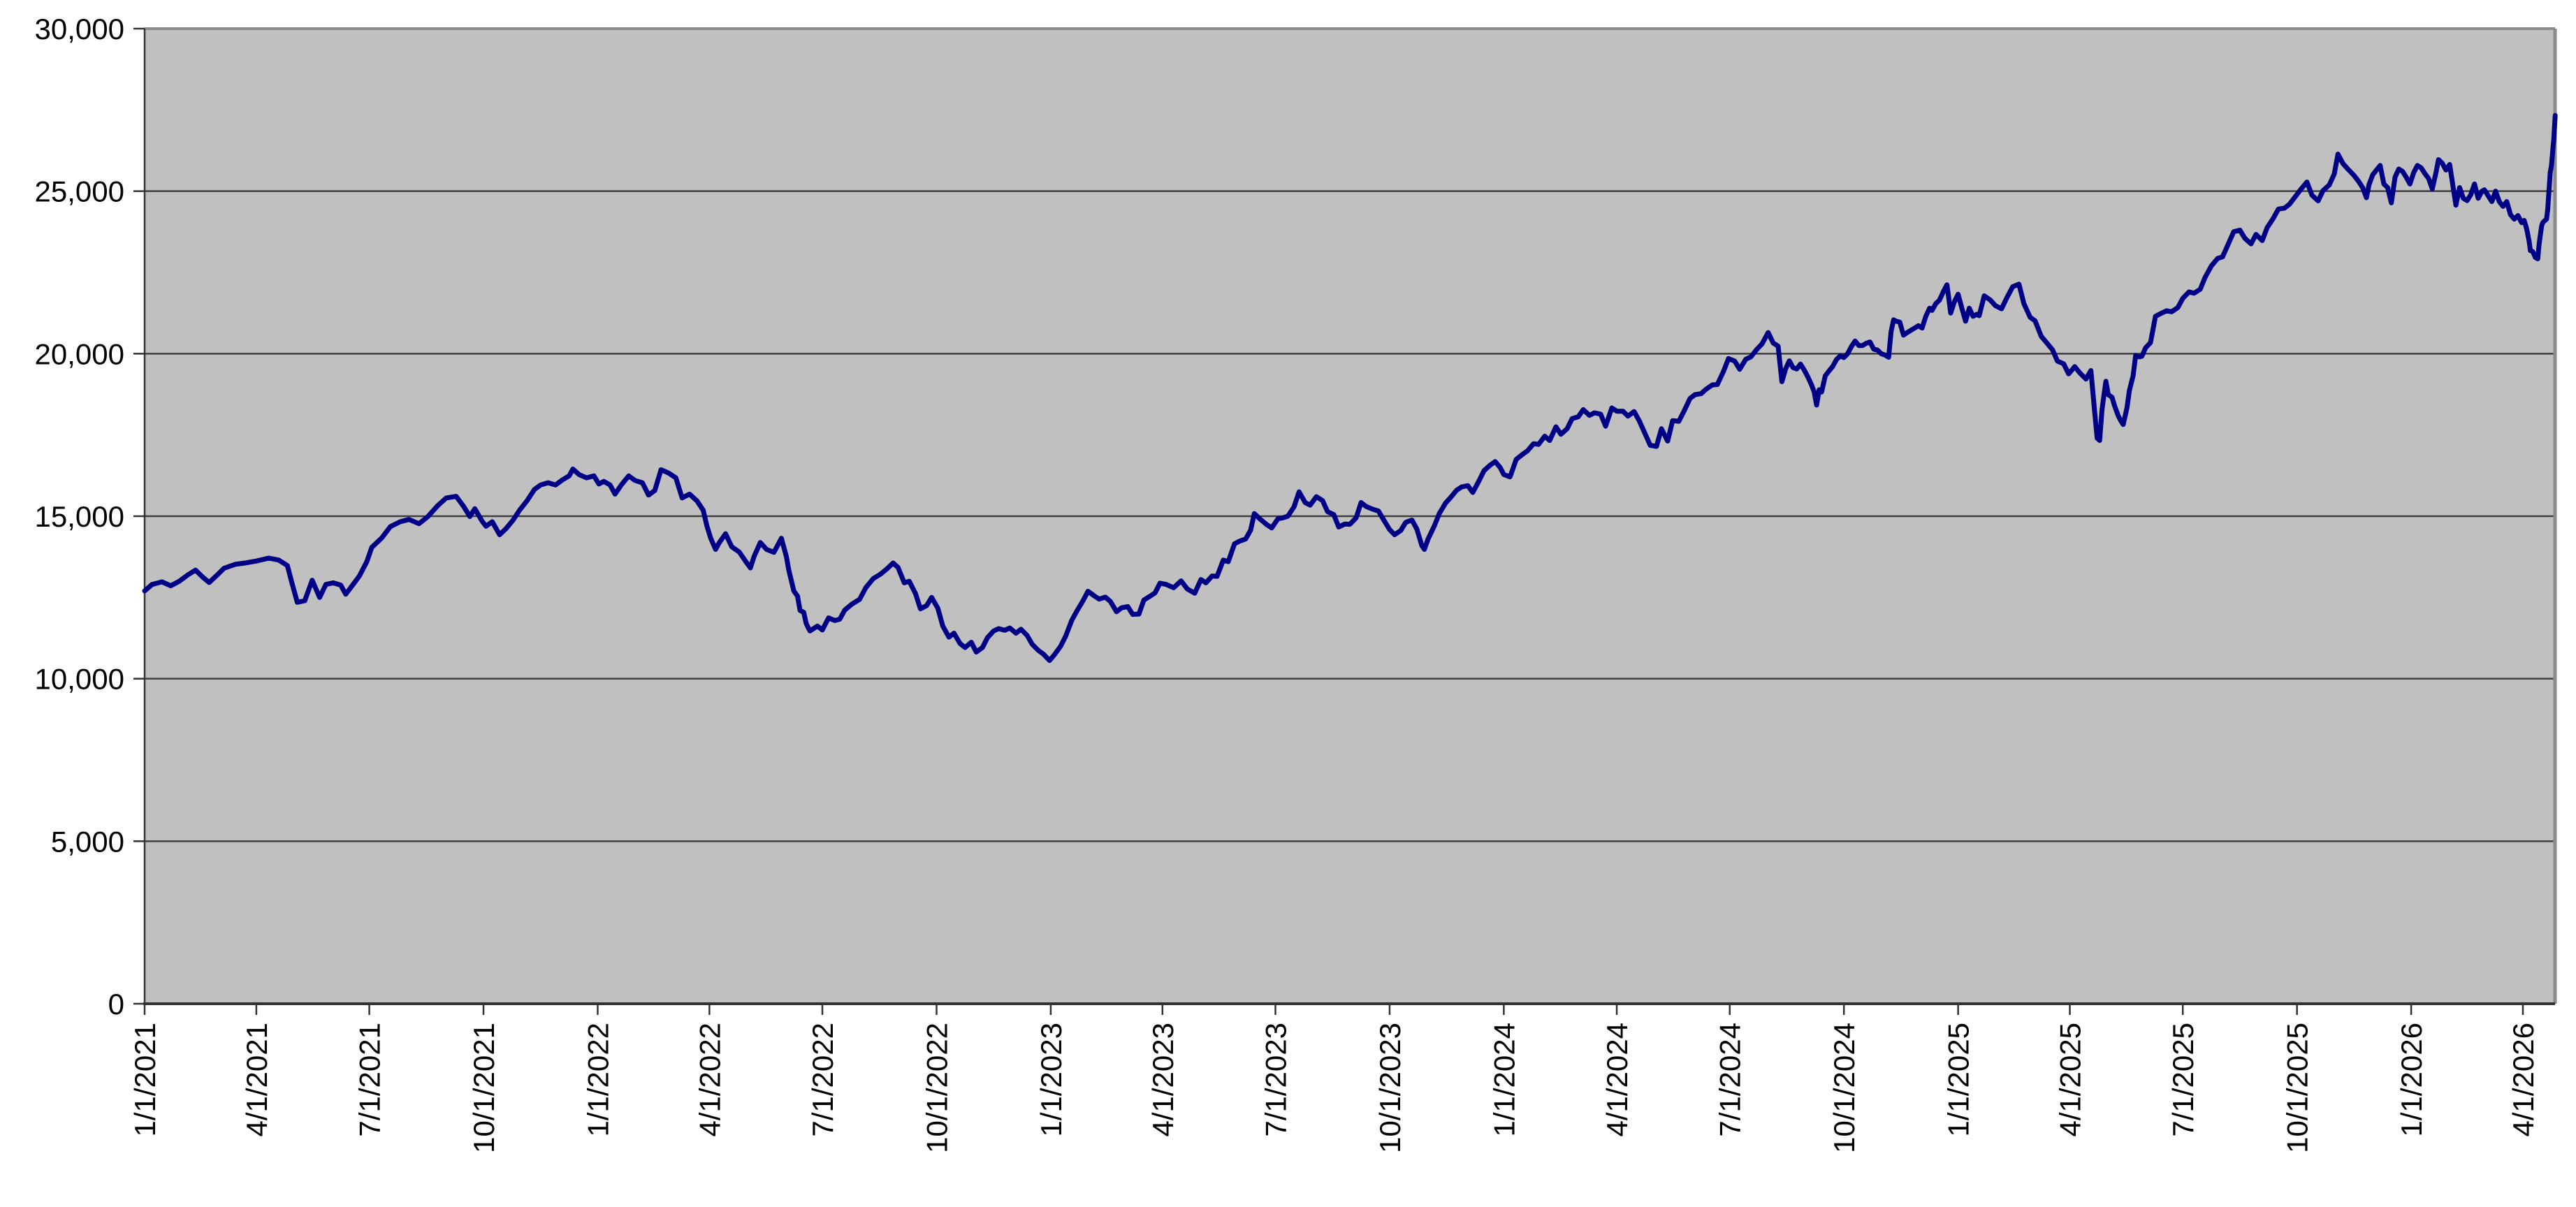  I want to click on x-tick-label: 1/1/2024, so click(1504, 1080).